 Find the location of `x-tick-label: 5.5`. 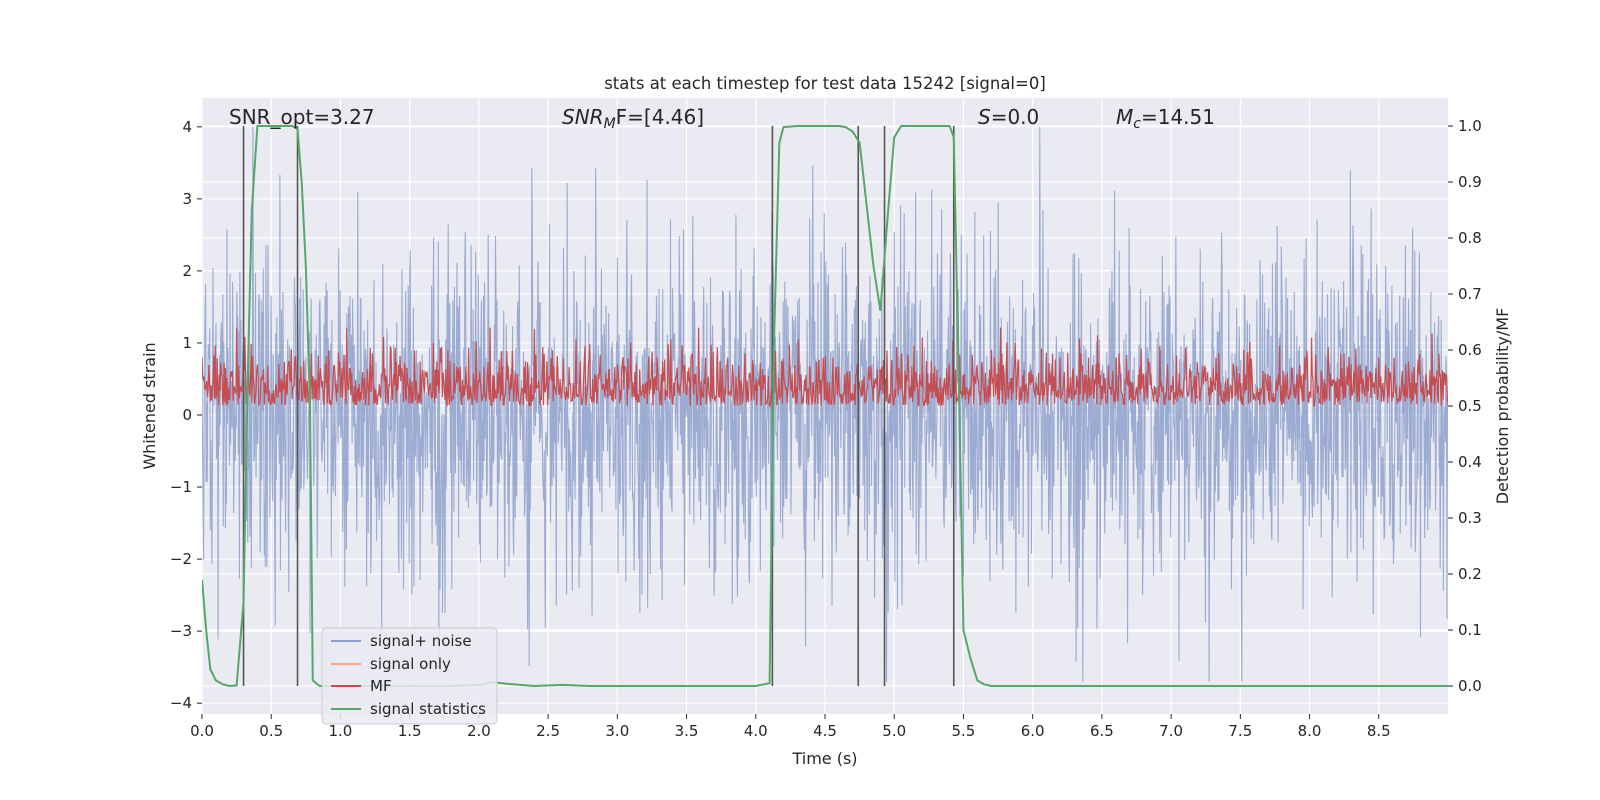

x-tick-label: 5.5 is located at coordinates (964, 731).